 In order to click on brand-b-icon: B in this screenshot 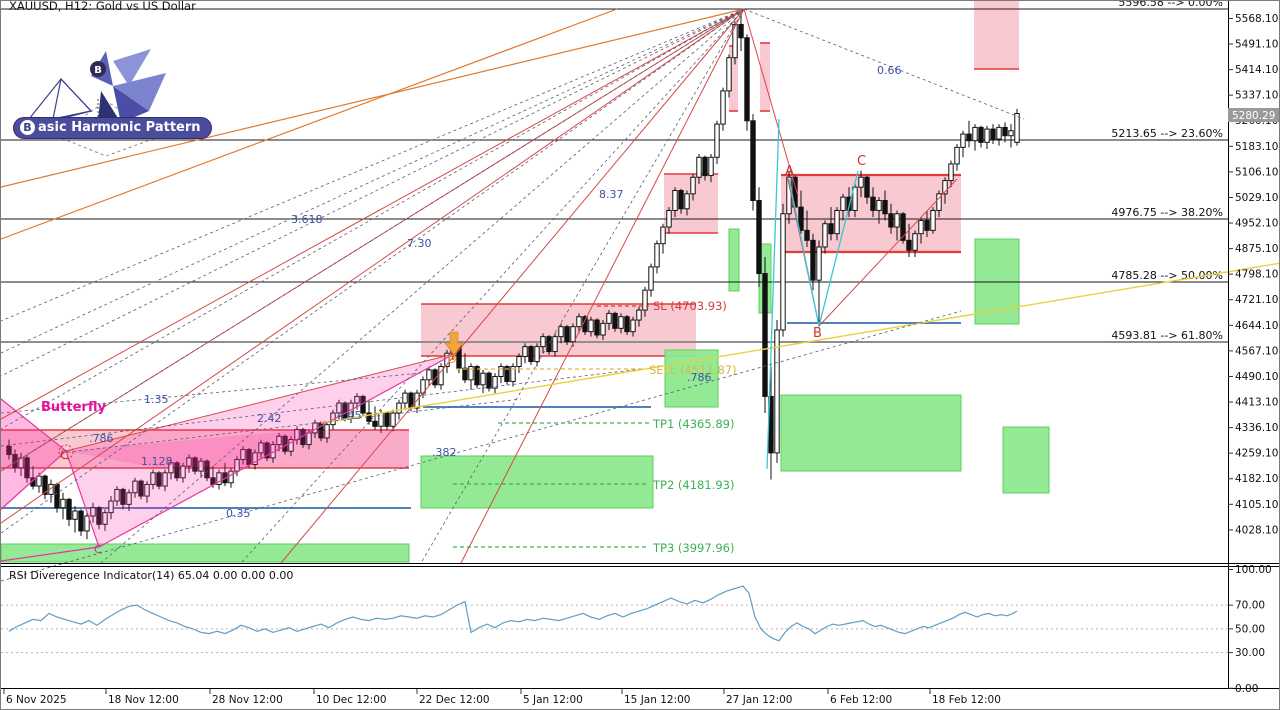, I will do `click(27, 127)`.